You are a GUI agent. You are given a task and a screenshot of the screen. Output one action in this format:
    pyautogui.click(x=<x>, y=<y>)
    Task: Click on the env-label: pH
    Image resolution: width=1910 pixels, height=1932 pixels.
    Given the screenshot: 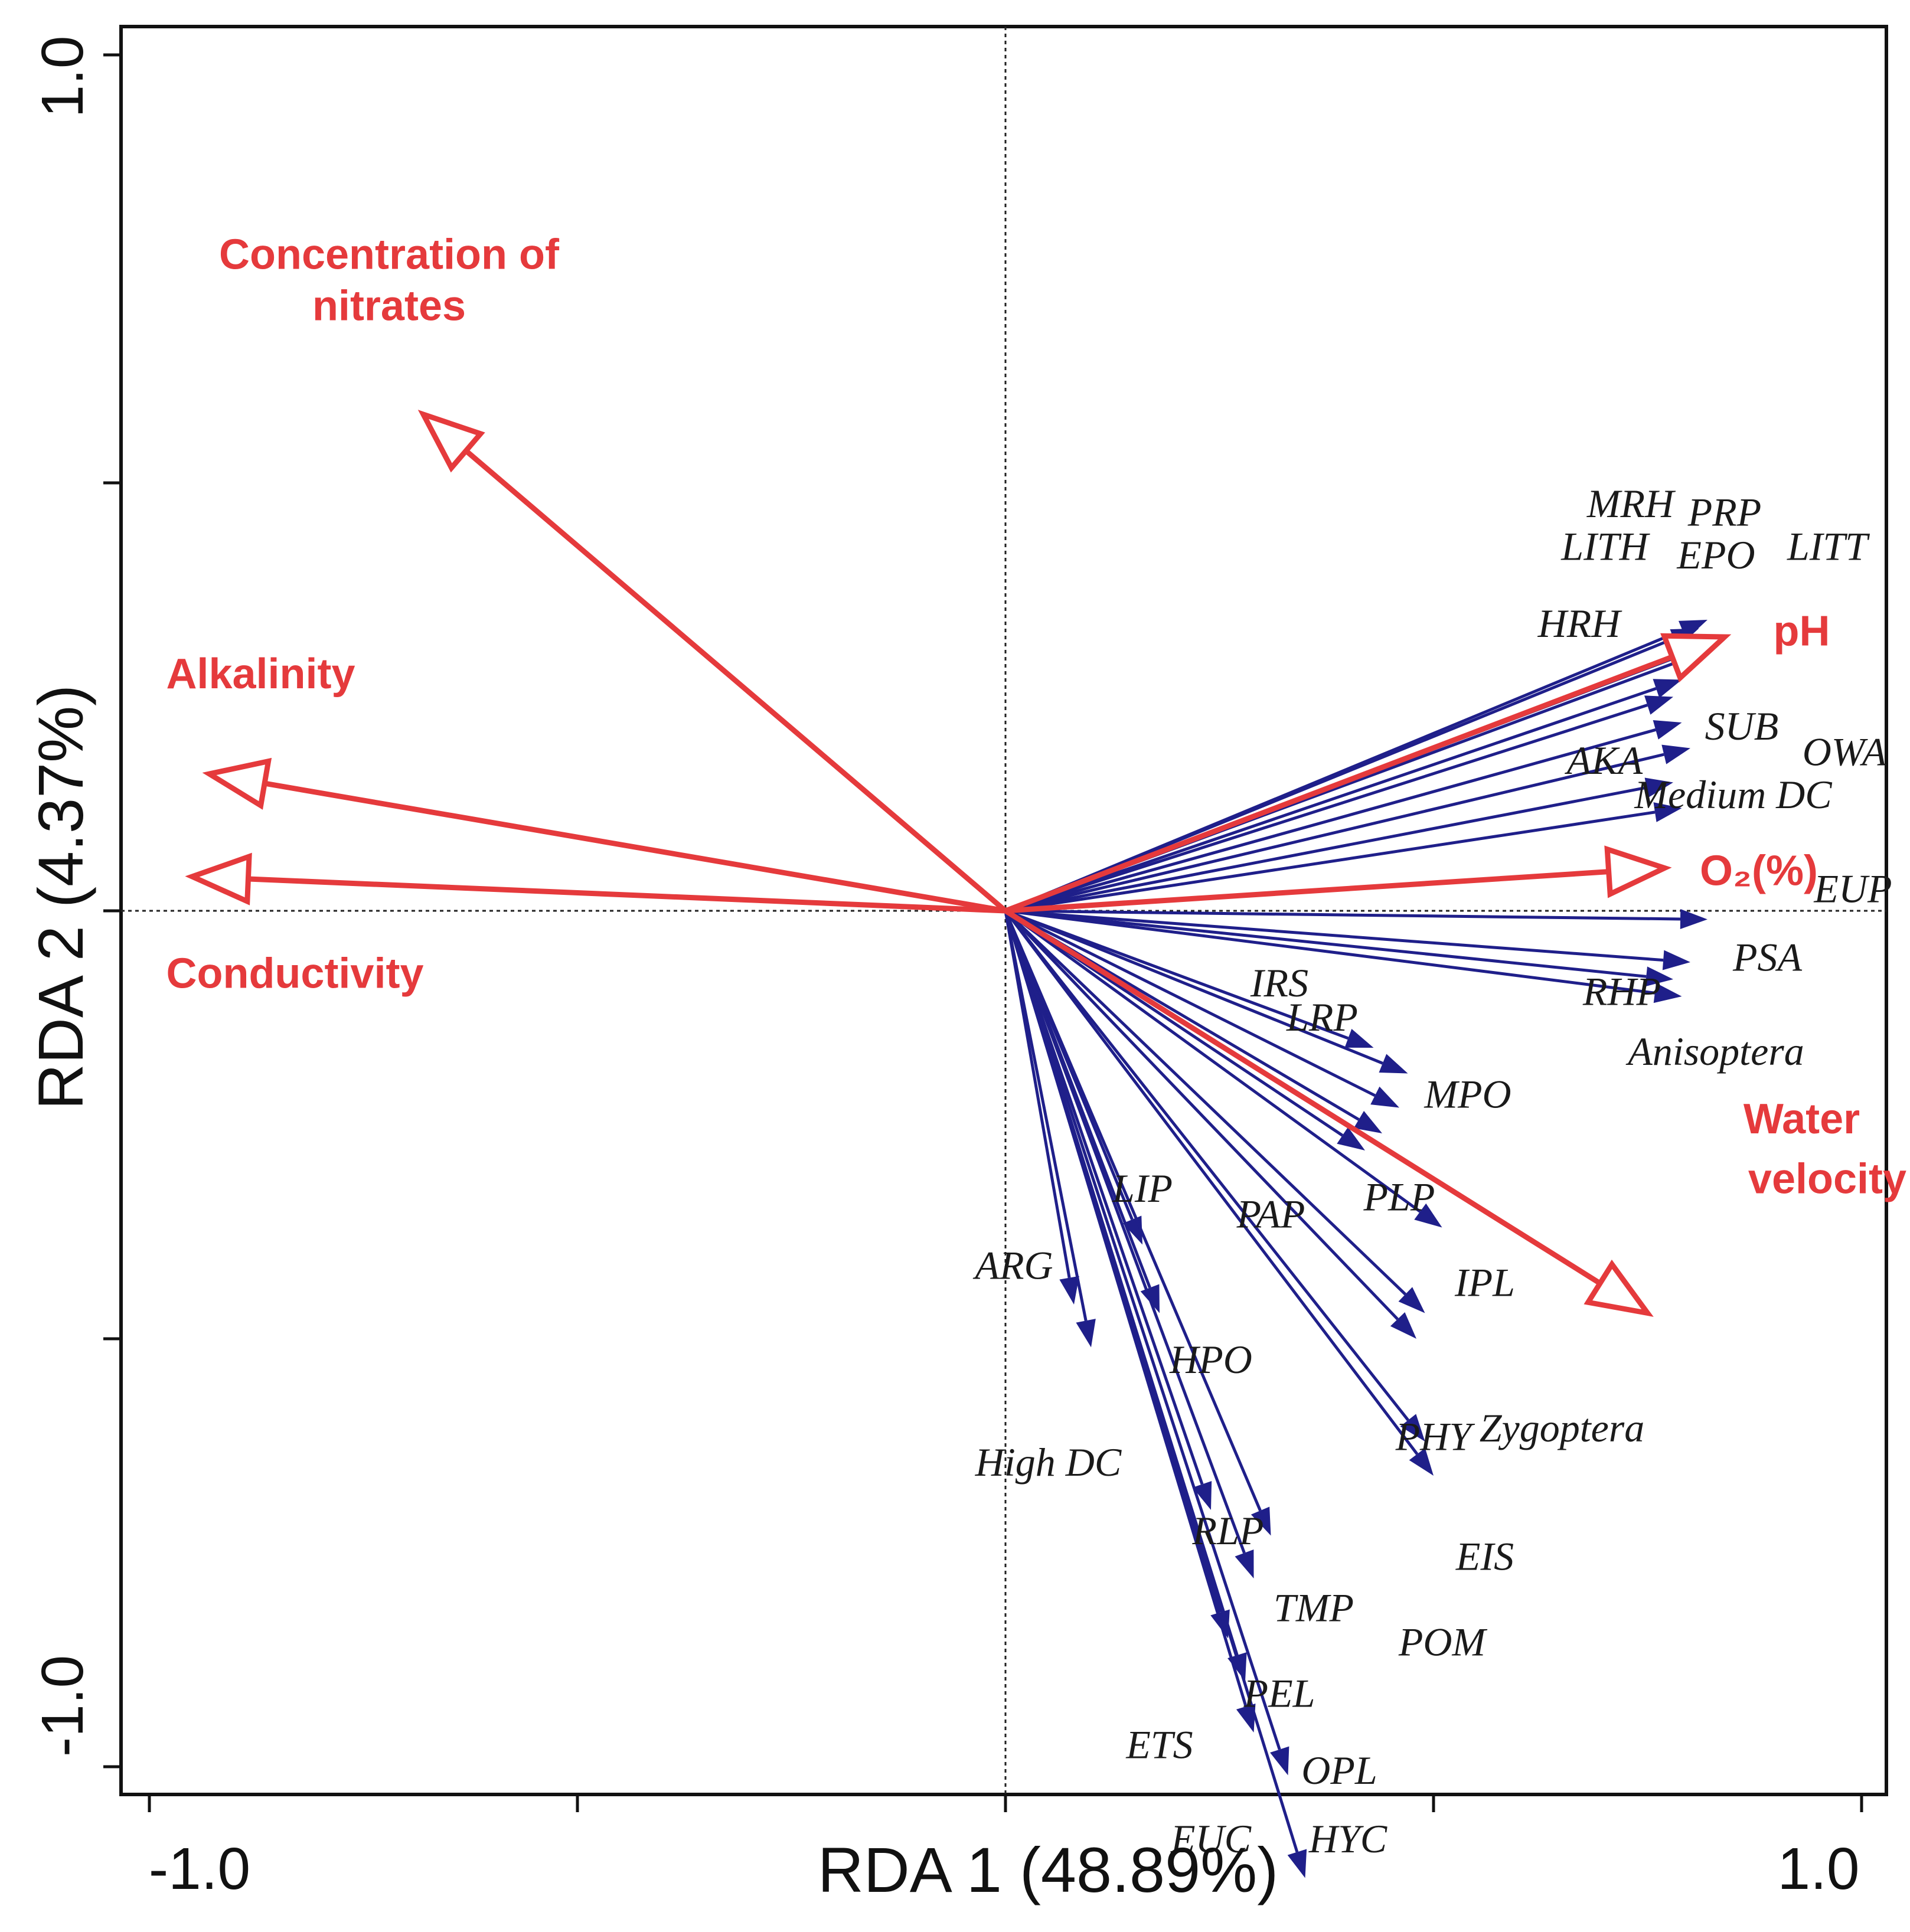 What is the action you would take?
    pyautogui.click(x=1802, y=631)
    